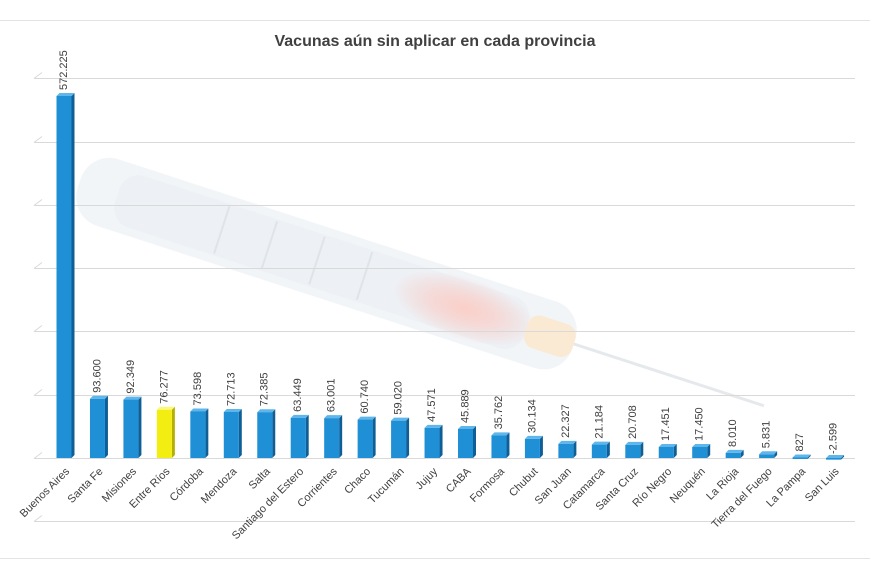 The image size is (870, 580). Describe the element at coordinates (488, 485) in the screenshot. I see `category-label: Formosa` at that location.